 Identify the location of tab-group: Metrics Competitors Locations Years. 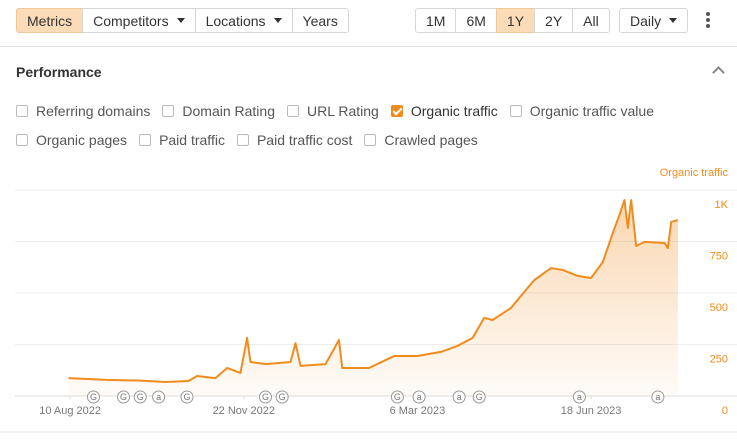
(182, 20).